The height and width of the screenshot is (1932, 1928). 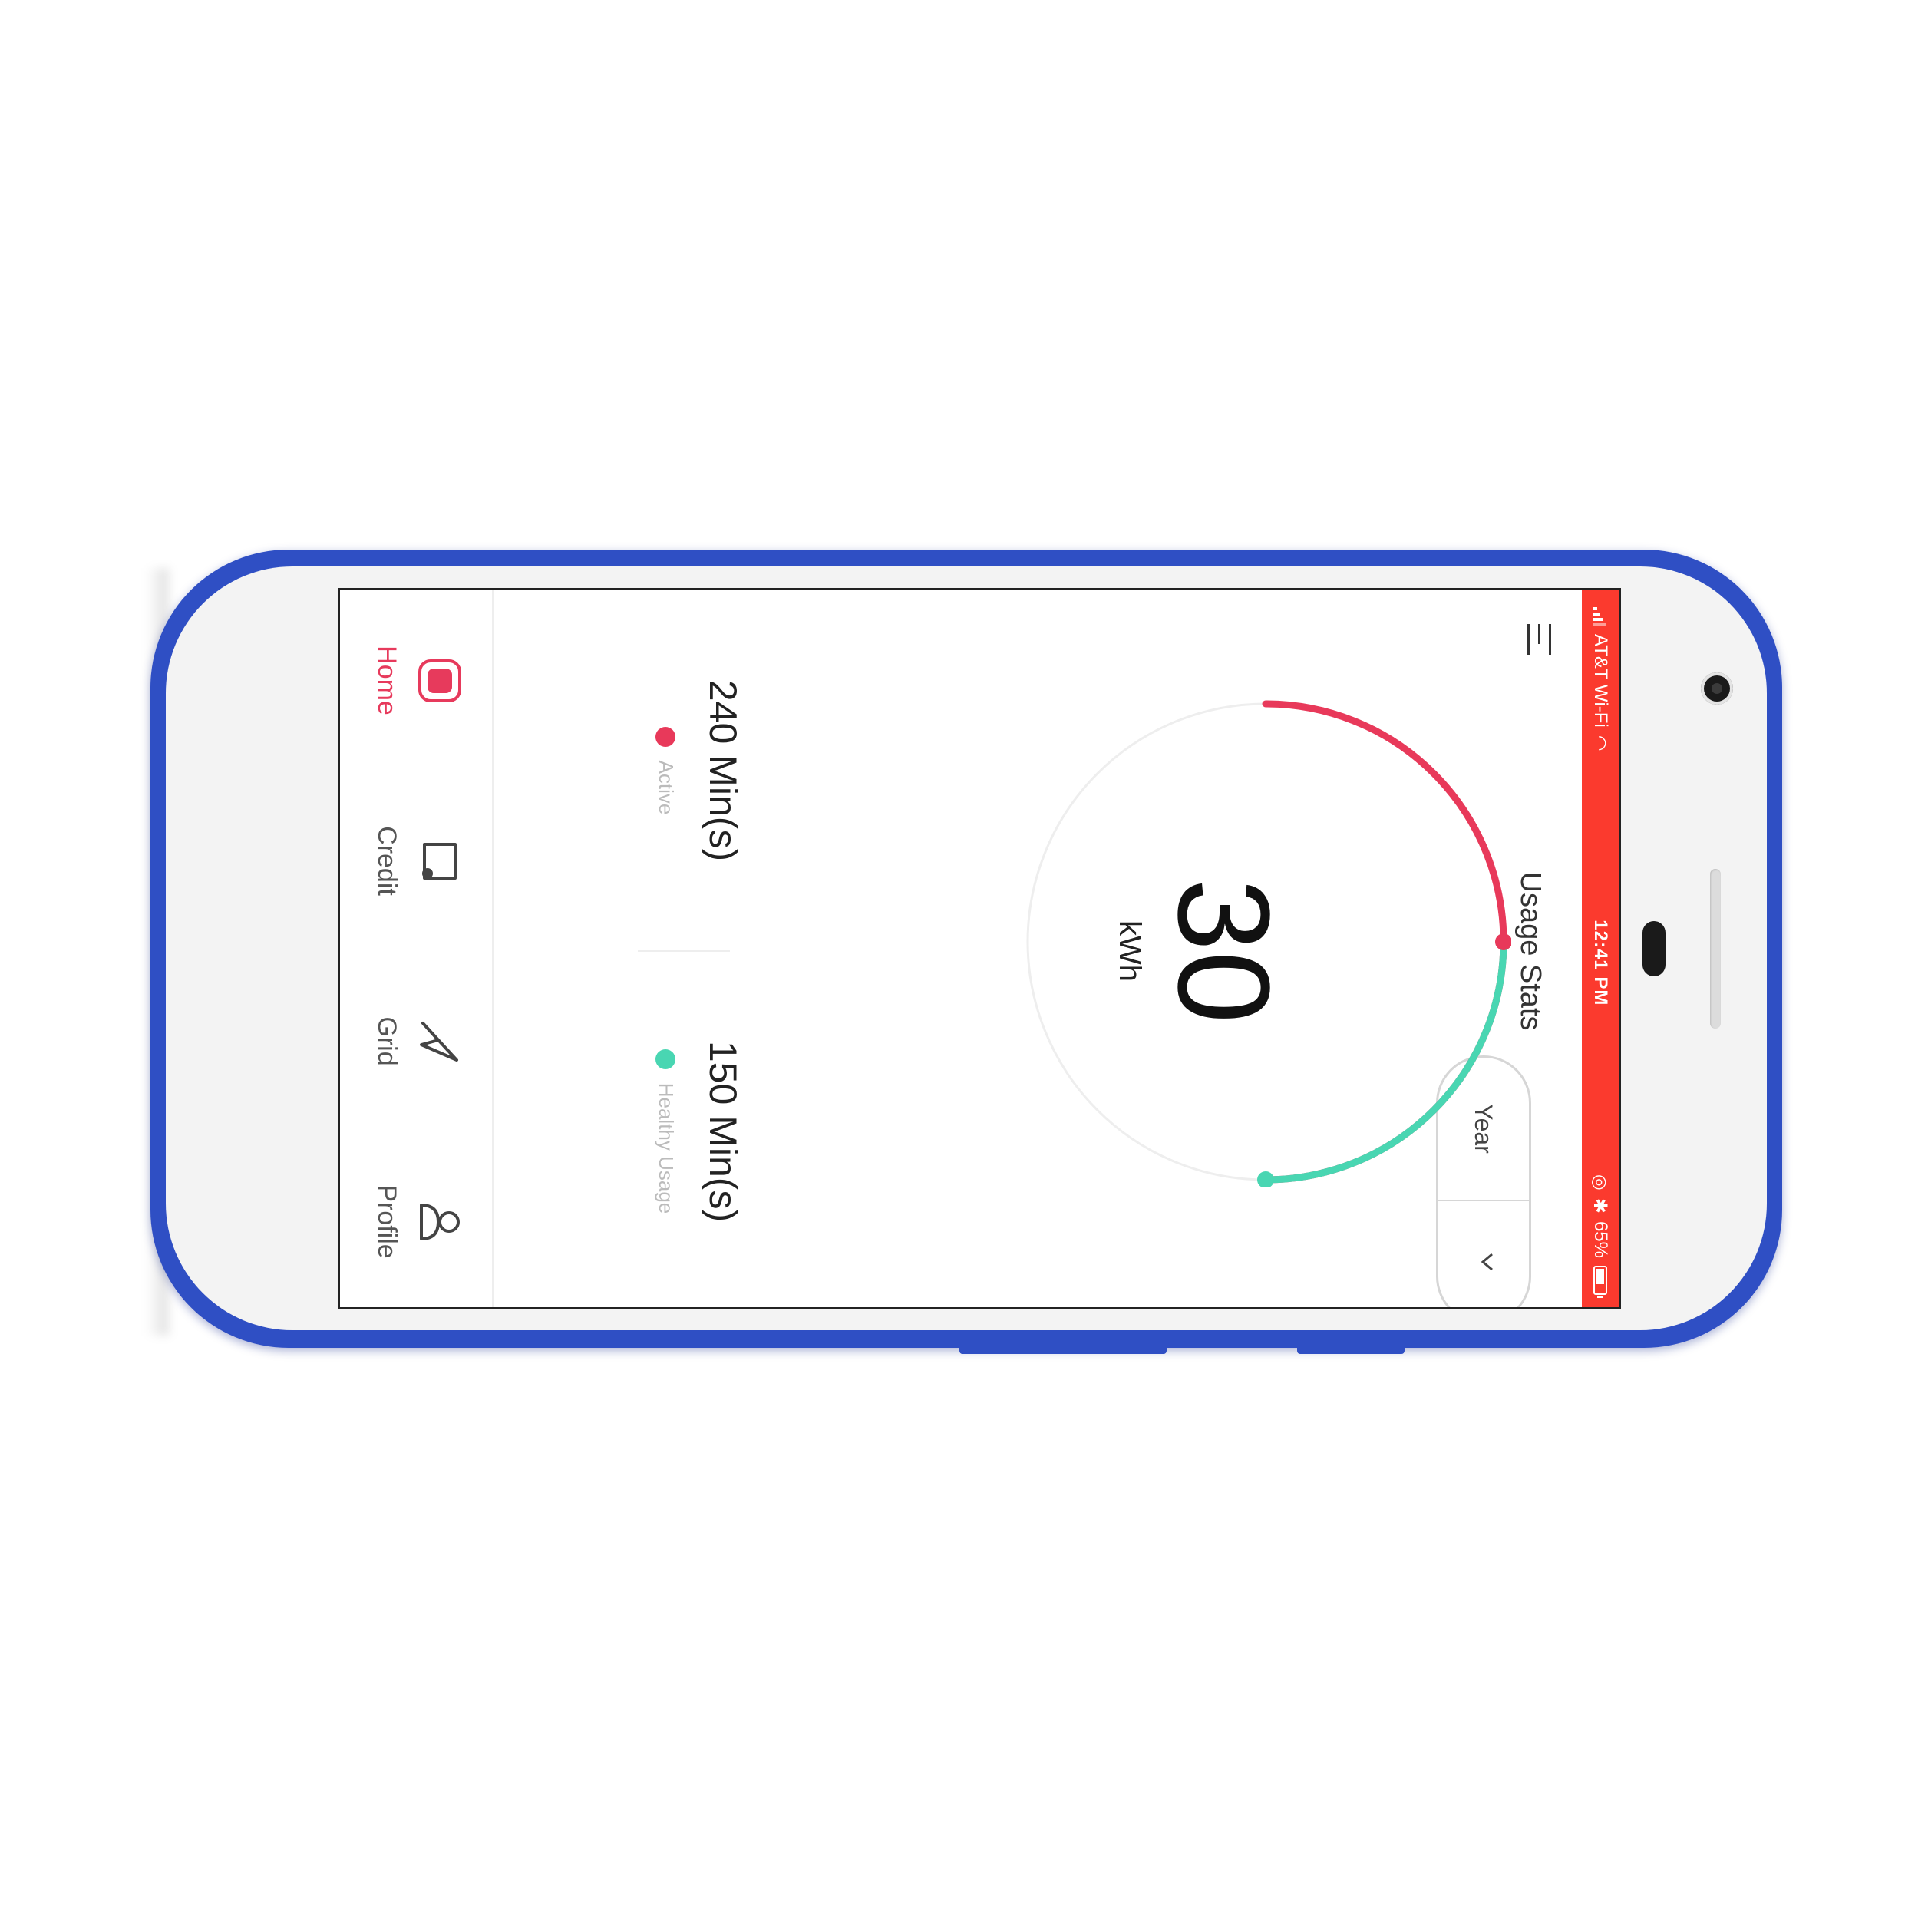 I want to click on volume-button, so click(x=1063, y=1349).